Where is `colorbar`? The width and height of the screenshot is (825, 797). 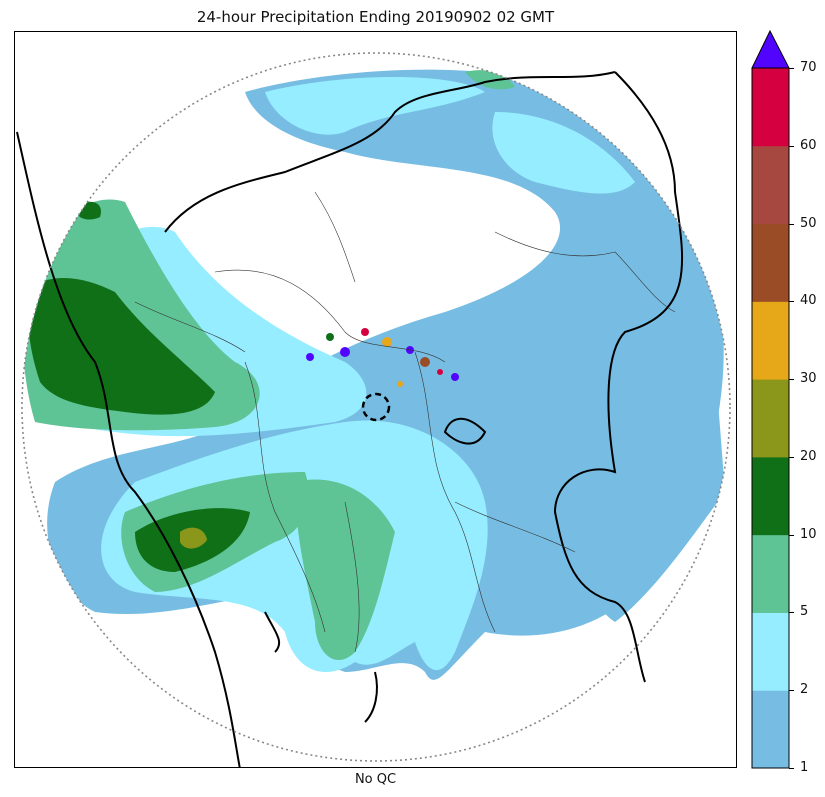
colorbar is located at coordinates (770, 399).